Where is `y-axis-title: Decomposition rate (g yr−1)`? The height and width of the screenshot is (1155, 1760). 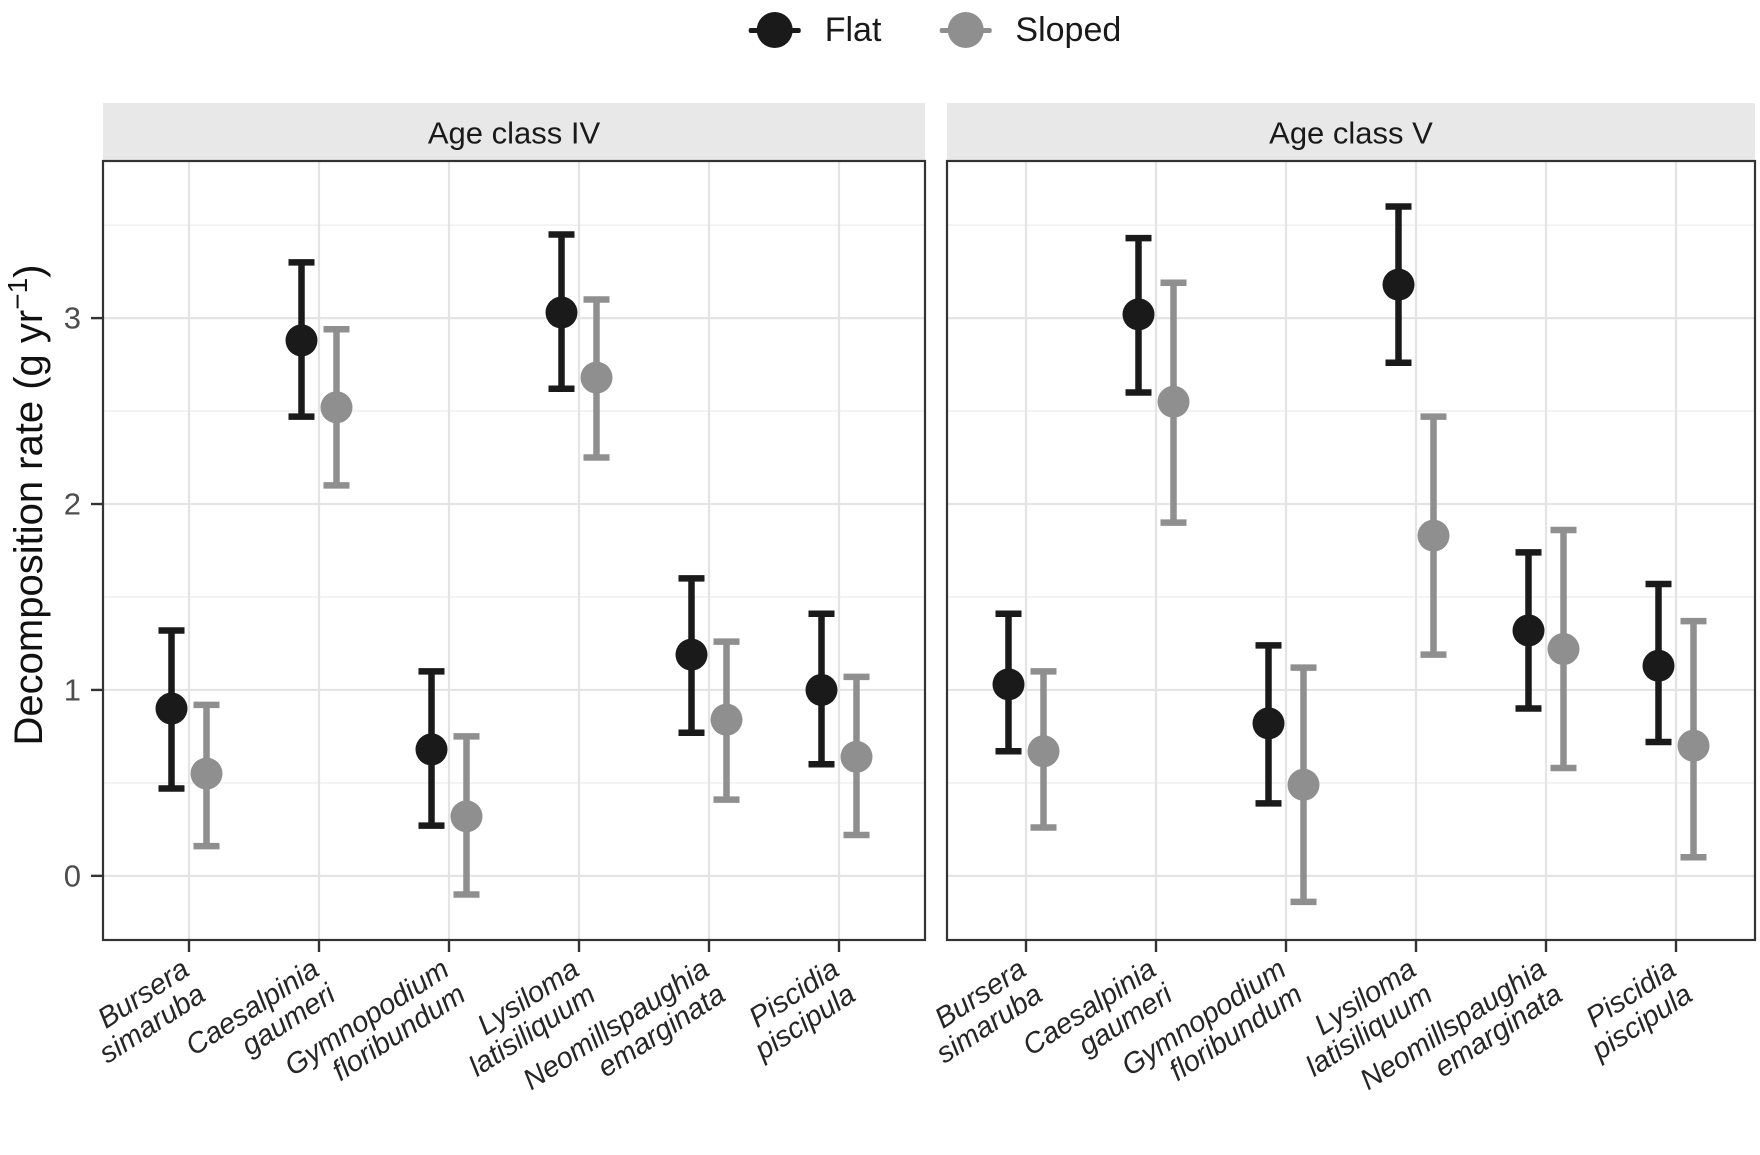 y-axis-title: Decomposition rate (g yr−1) is located at coordinates (26, 505).